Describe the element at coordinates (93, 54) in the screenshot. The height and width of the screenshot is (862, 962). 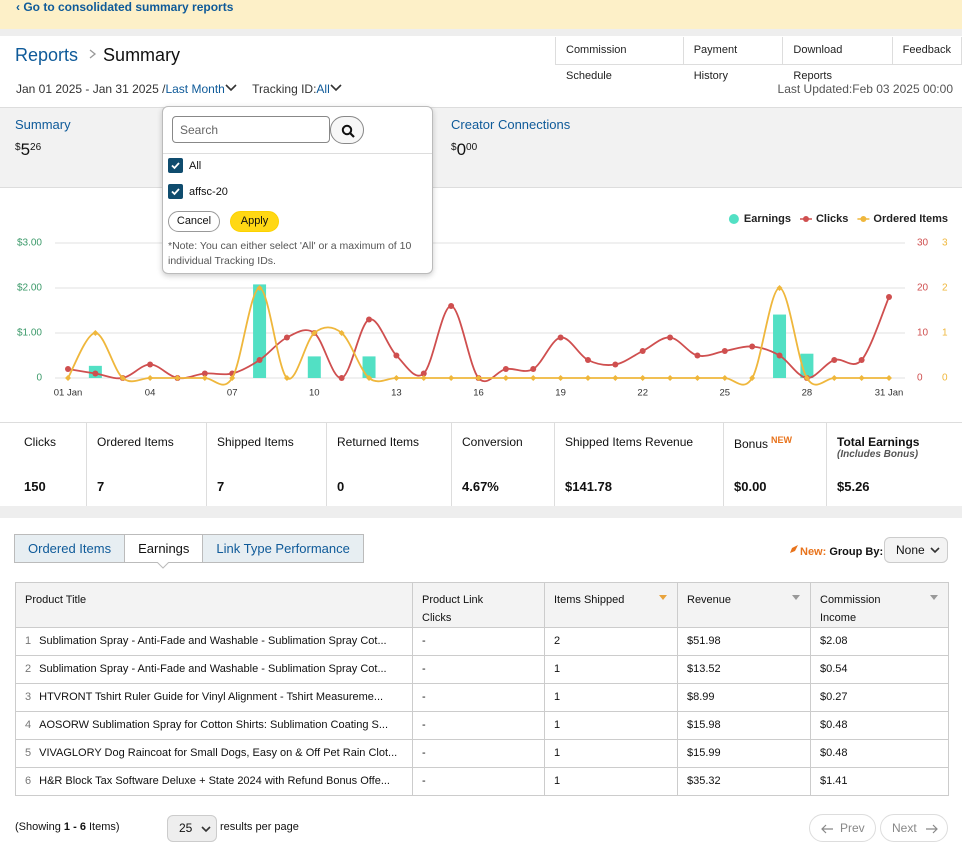
I see `breadcrumb-separator` at that location.